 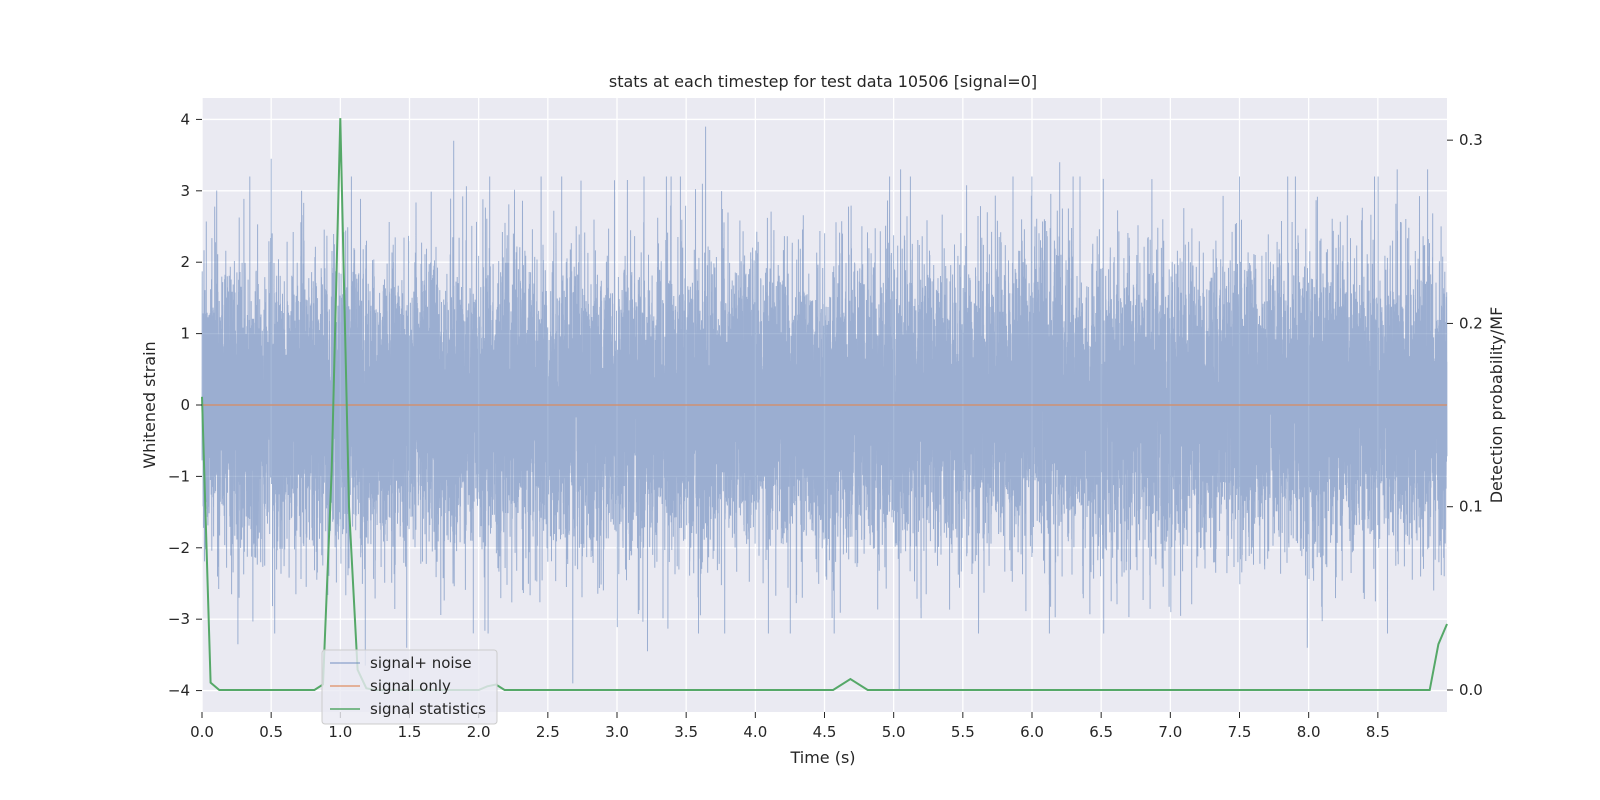 What do you see at coordinates (1496, 405) in the screenshot?
I see `y-axis-label-right: Detection probability/MF` at bounding box center [1496, 405].